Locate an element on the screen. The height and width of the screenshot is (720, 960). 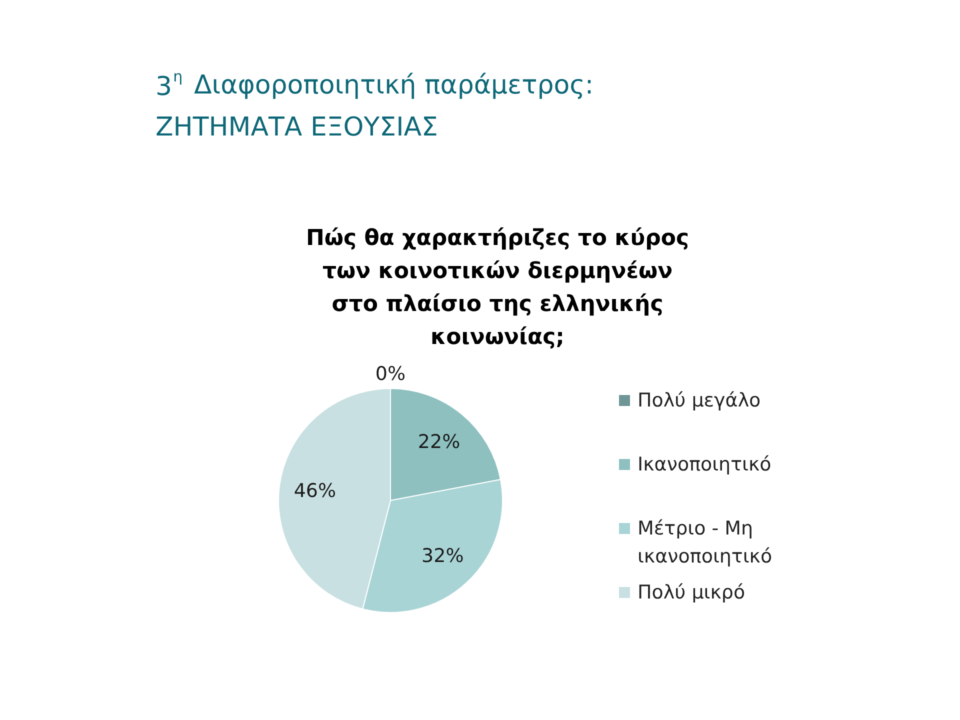
data-label: 46% is located at coordinates (315, 491).